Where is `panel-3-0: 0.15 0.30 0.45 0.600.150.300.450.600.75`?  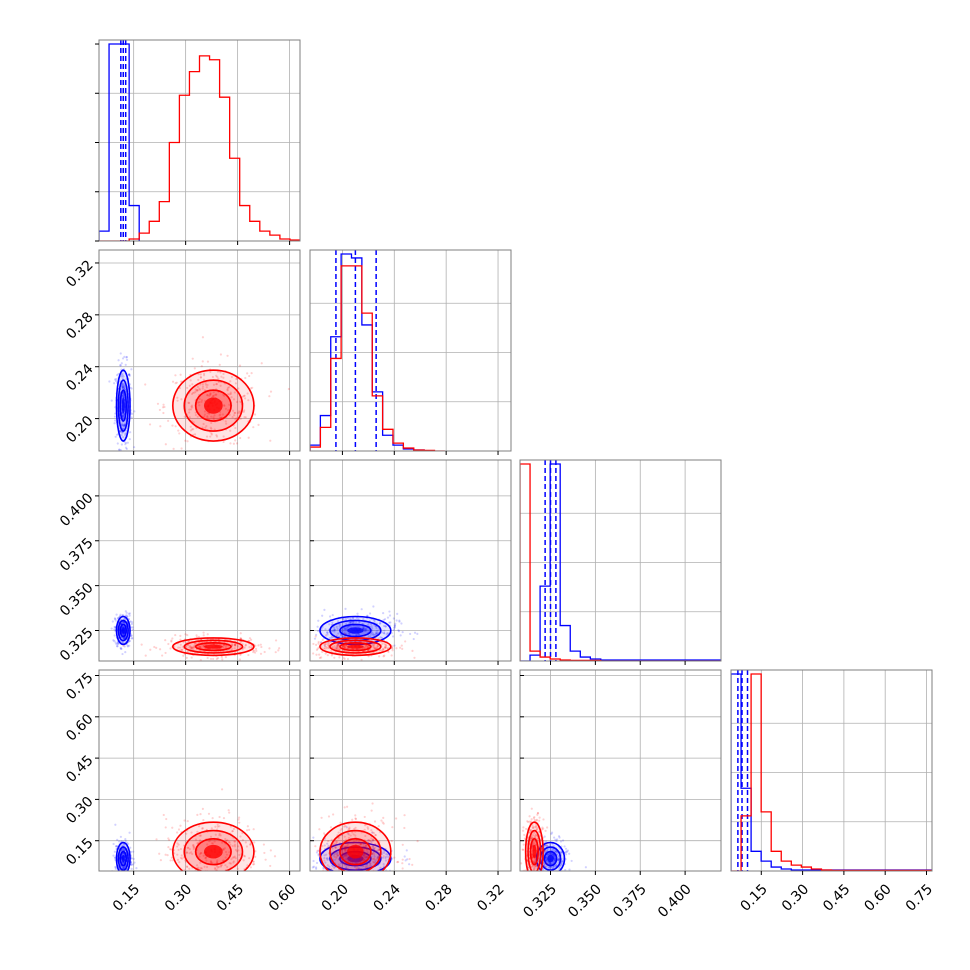
panel-3-0: 0.15 0.30 0.45 0.600.150.300.450.600.75 is located at coordinates (182, 792).